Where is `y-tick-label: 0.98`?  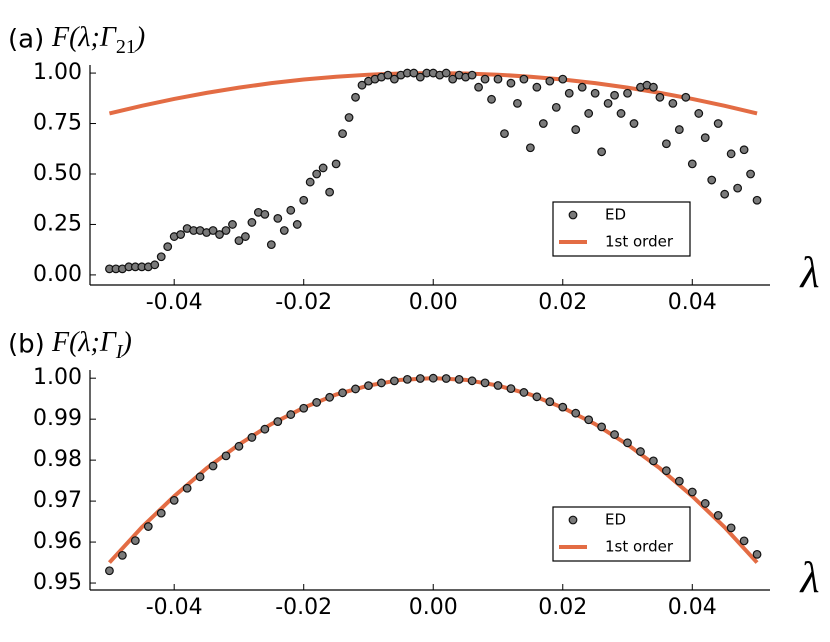 y-tick-label: 0.98 is located at coordinates (57, 459).